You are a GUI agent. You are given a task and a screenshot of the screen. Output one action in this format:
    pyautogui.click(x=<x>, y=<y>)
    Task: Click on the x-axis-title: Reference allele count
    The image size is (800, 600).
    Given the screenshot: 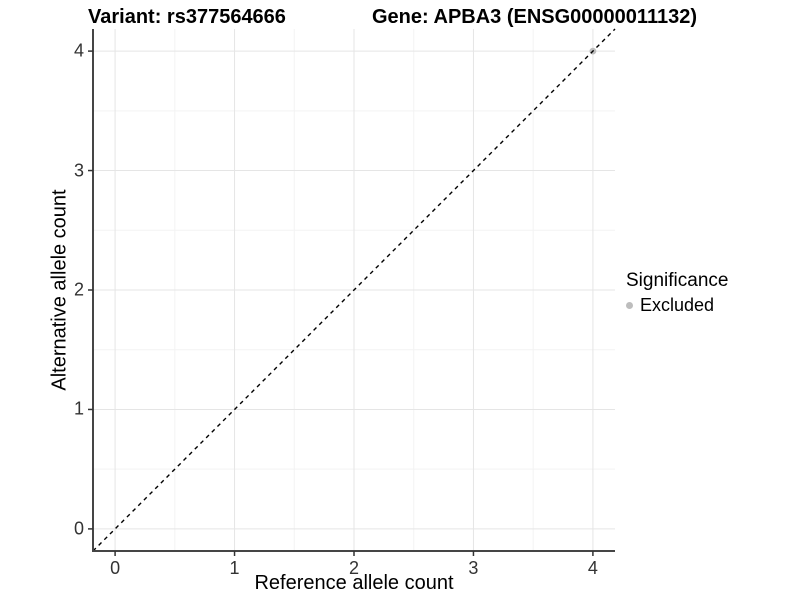 What is the action you would take?
    pyautogui.click(x=354, y=583)
    